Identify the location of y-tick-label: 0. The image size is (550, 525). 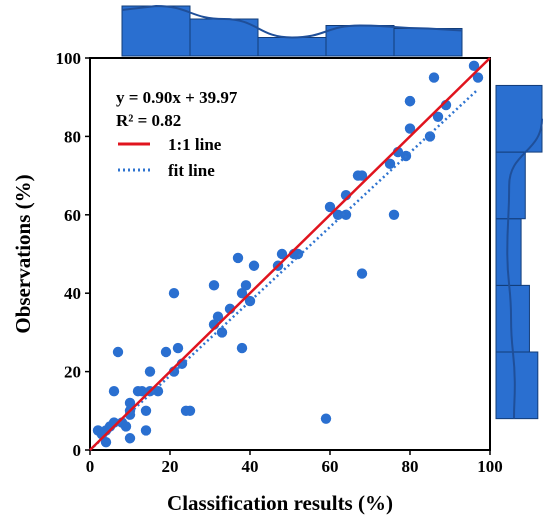
(77, 450).